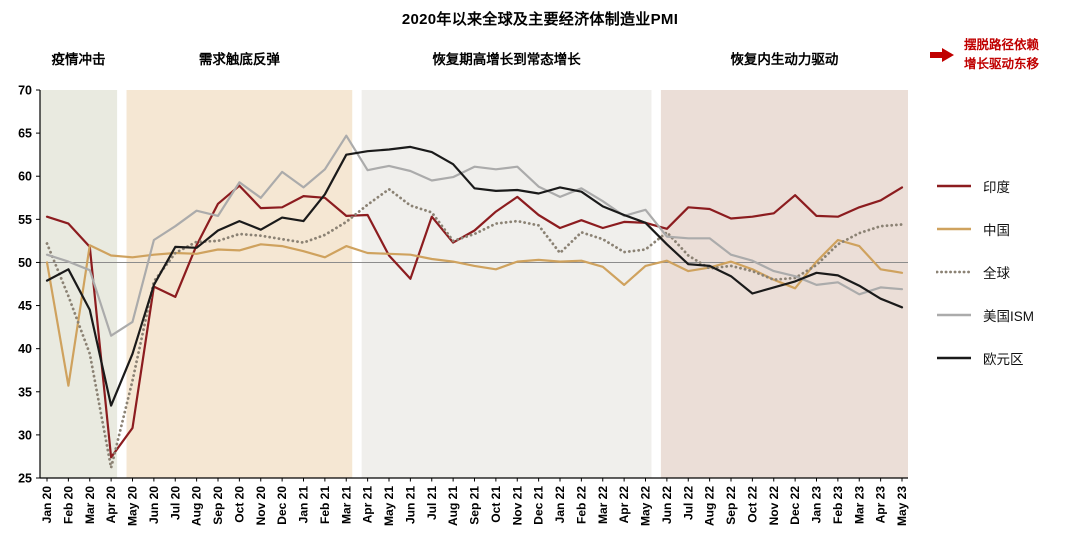  Describe the element at coordinates (25, 392) in the screenshot. I see `y-tick-label: 35` at that location.